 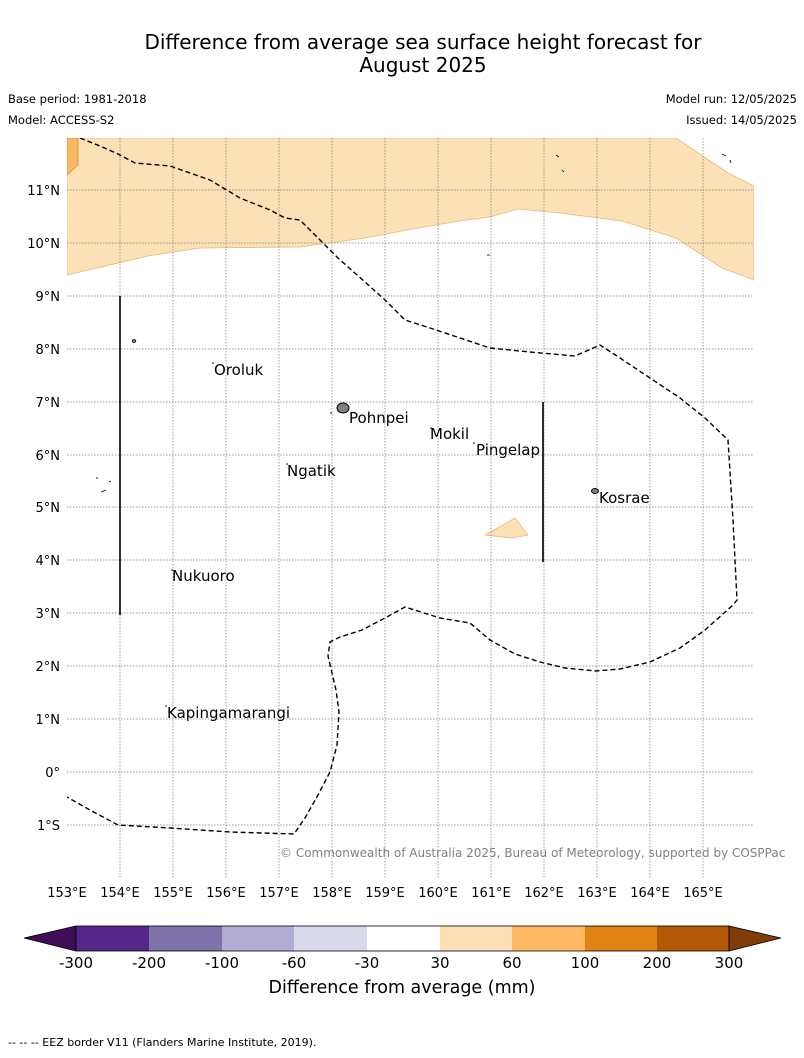 I want to click on place-label-oroluk: Oroluk, so click(x=238, y=370).